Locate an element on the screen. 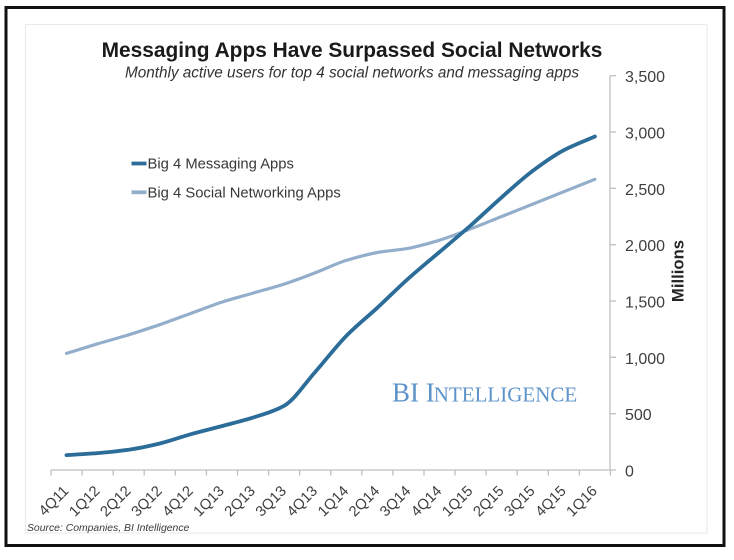 Image resolution: width=734 pixels, height=560 pixels. svg-text: BI INTELLIGENCE is located at coordinates (484, 393).